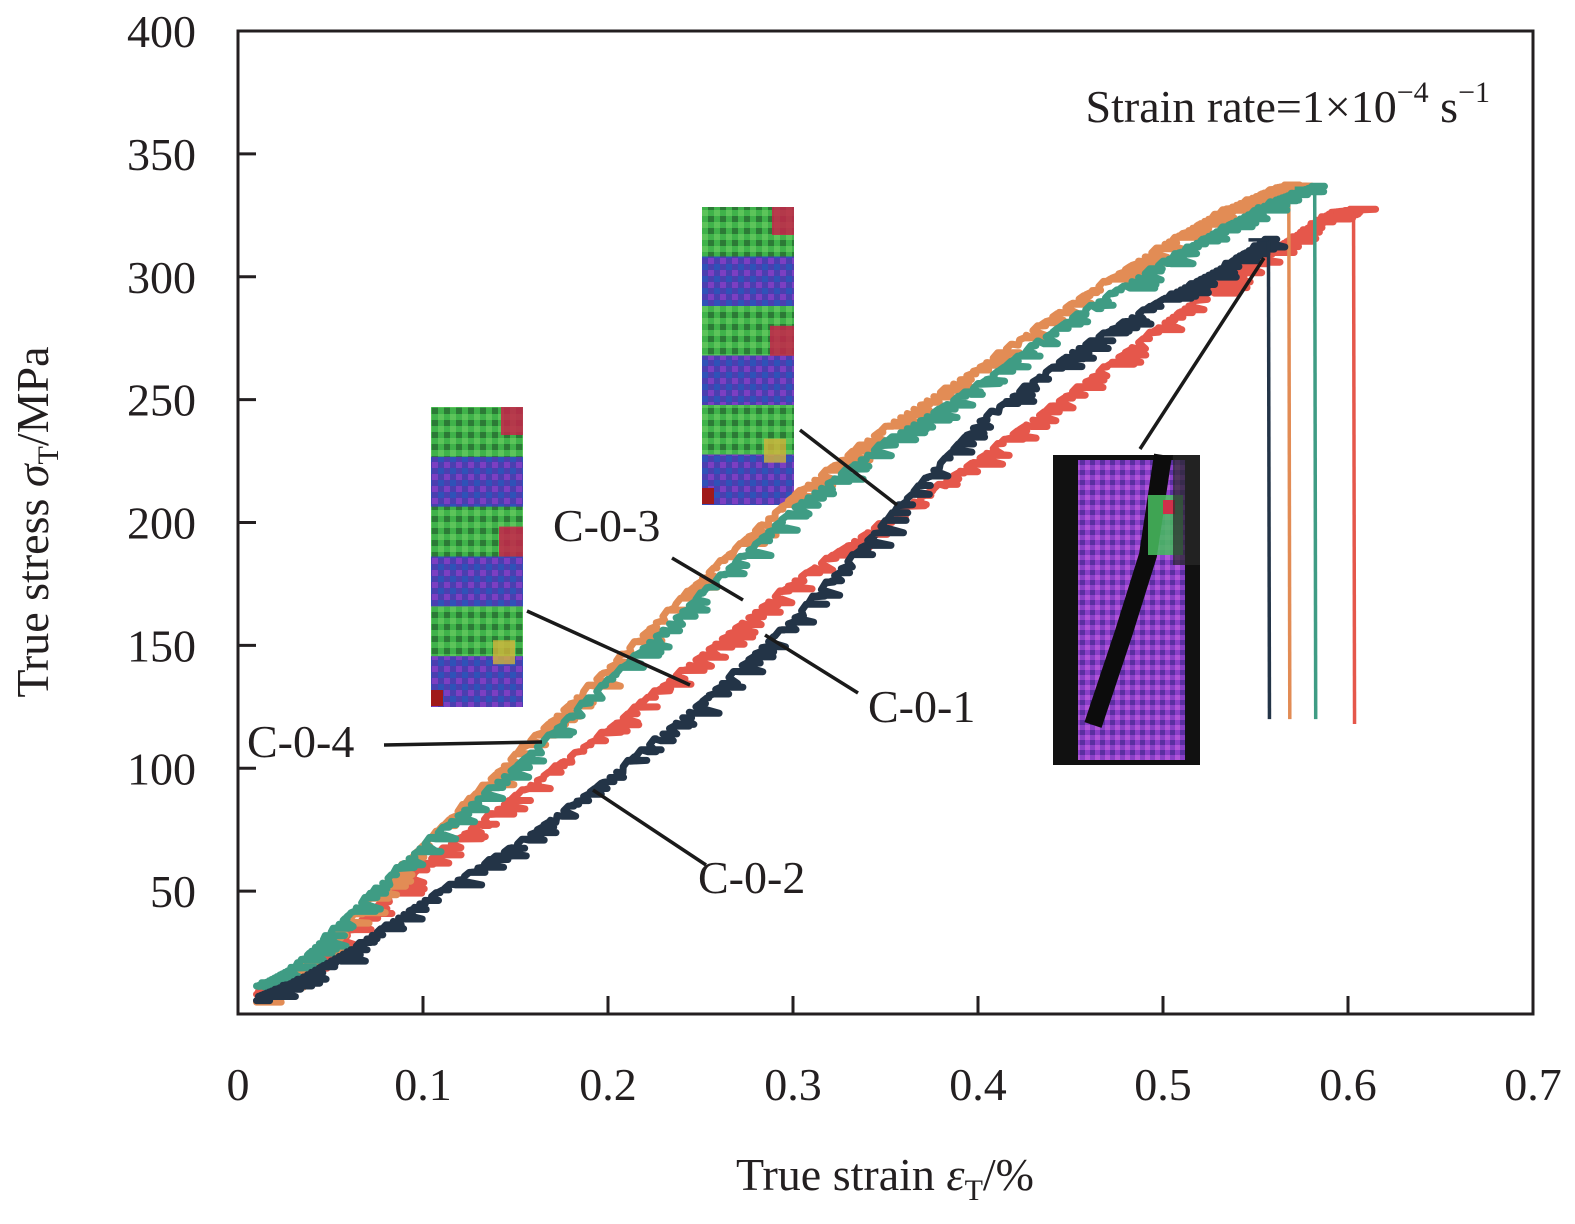  I want to click on leader-line-inset-early, so click(608, 648).